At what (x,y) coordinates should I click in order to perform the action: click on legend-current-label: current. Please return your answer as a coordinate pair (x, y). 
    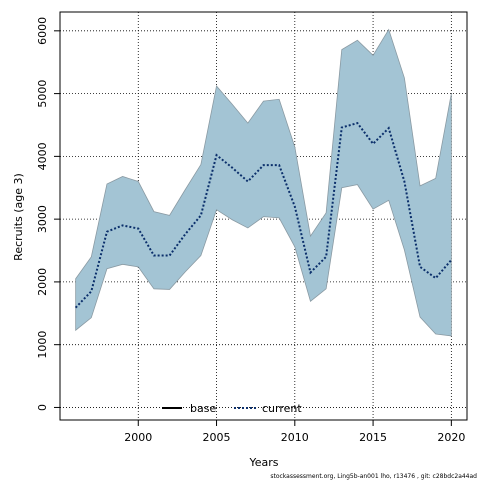
    Looking at the image, I should click on (282, 408).